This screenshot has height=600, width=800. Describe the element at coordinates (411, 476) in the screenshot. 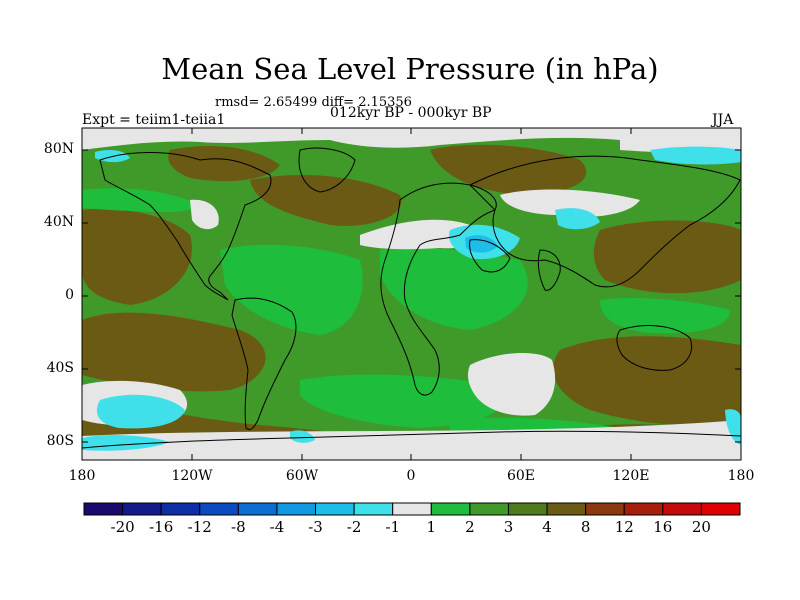

I see `x-tick-0: 0` at that location.